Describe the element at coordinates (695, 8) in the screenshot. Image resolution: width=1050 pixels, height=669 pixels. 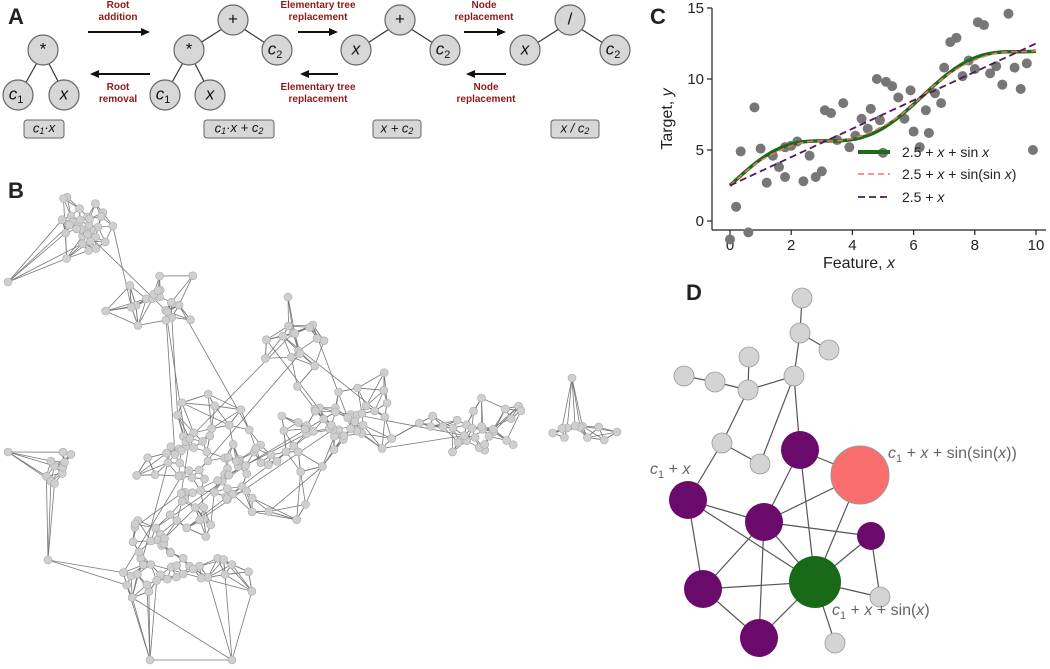
I see `y-tick-label: 15` at that location.